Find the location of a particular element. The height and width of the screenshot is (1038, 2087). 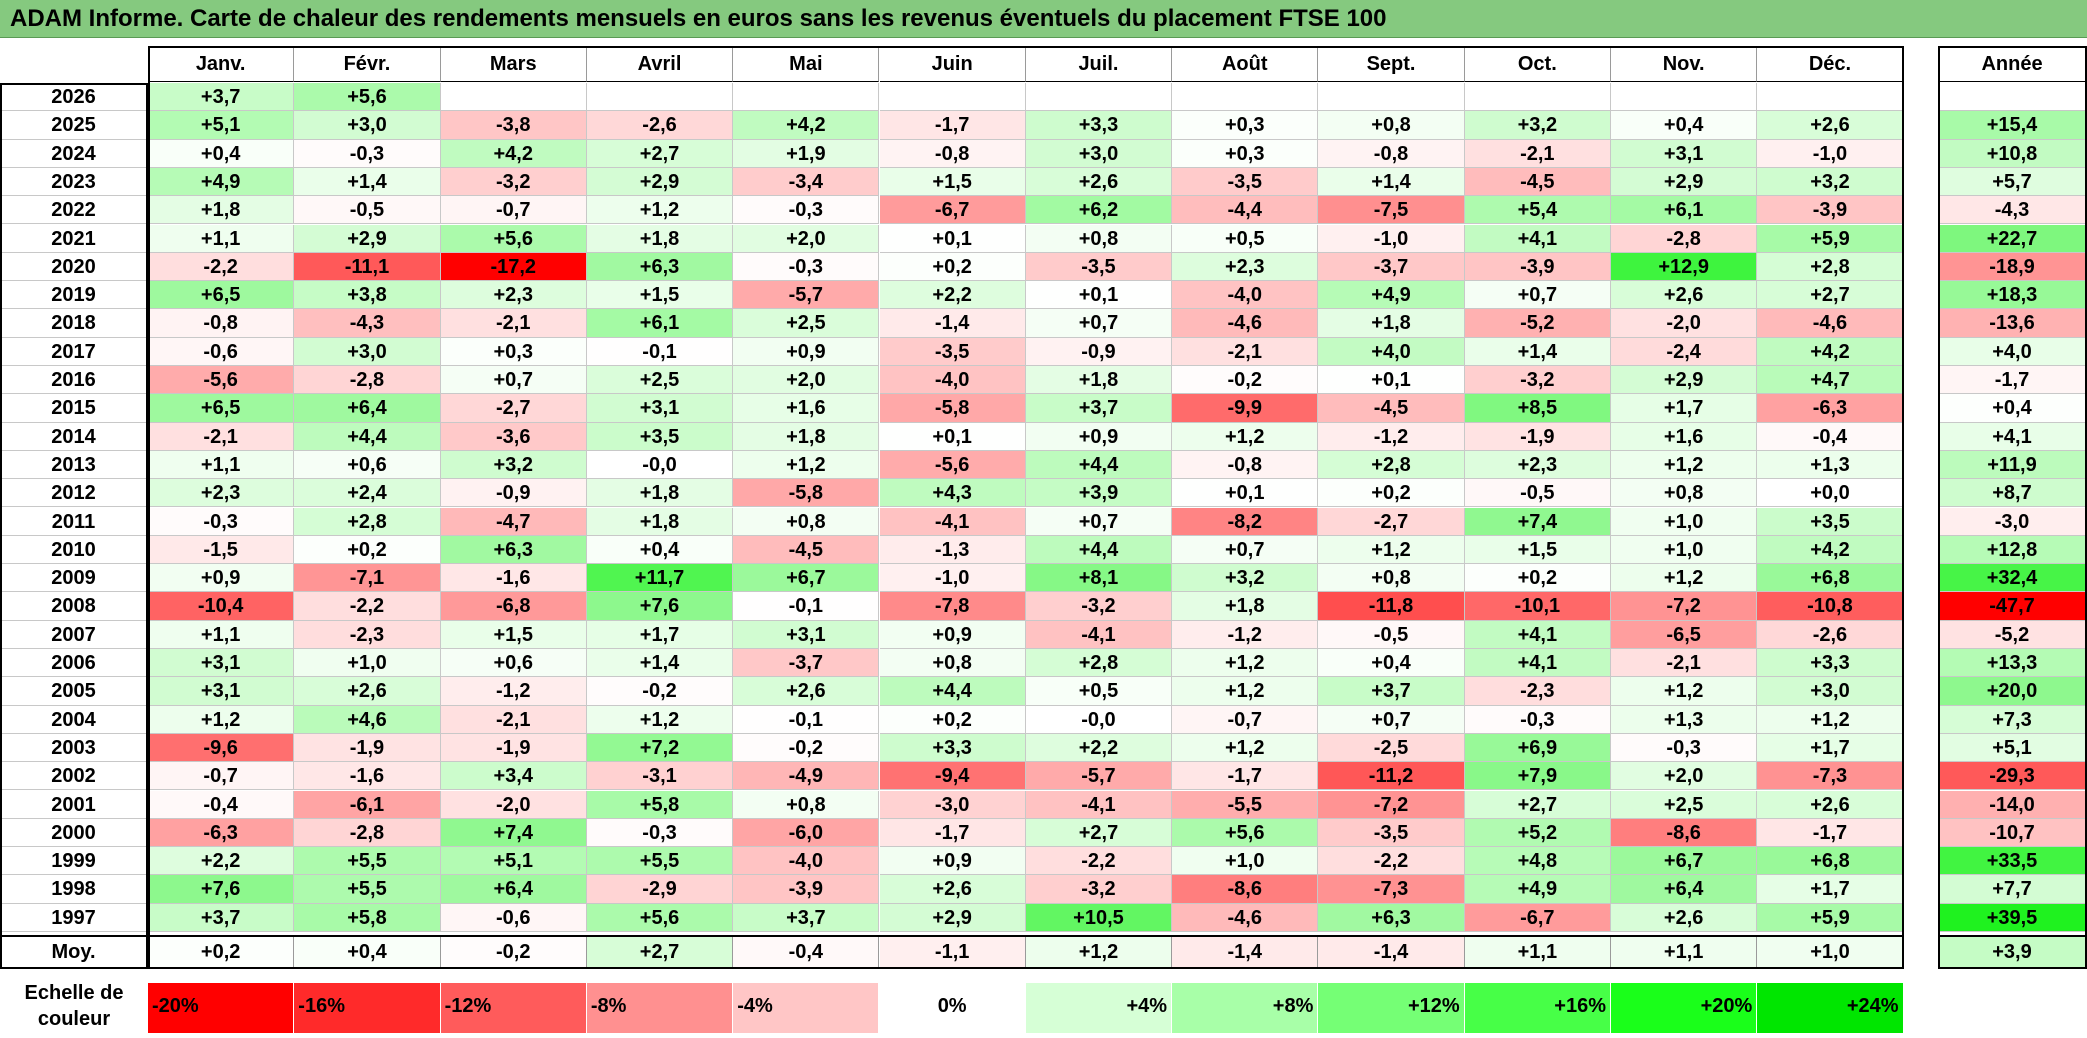

average-cell: +0,4 is located at coordinates (367, 952).